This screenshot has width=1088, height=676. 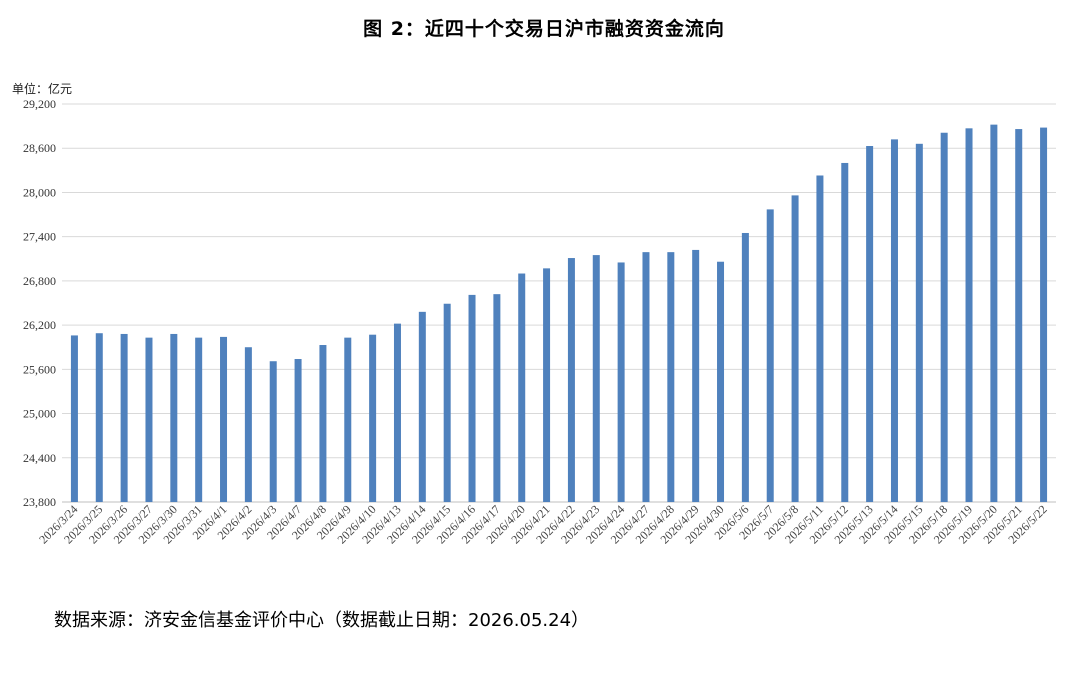 I want to click on y-tick-label: 29,200, so click(x=39, y=104).